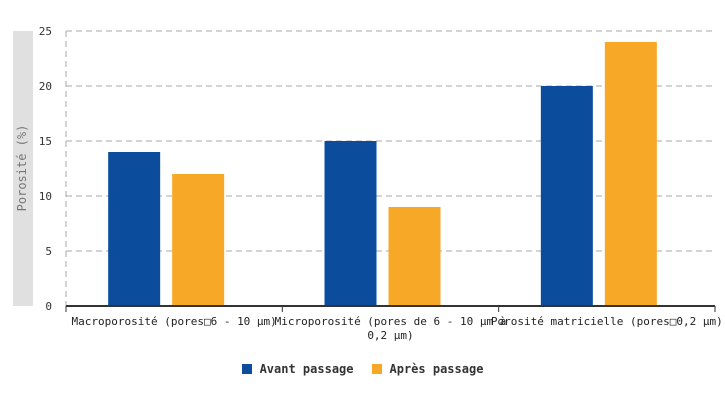 This screenshot has height=400, width=725. What do you see at coordinates (45, 31) in the screenshot?
I see `y-tick-label: 25` at bounding box center [45, 31].